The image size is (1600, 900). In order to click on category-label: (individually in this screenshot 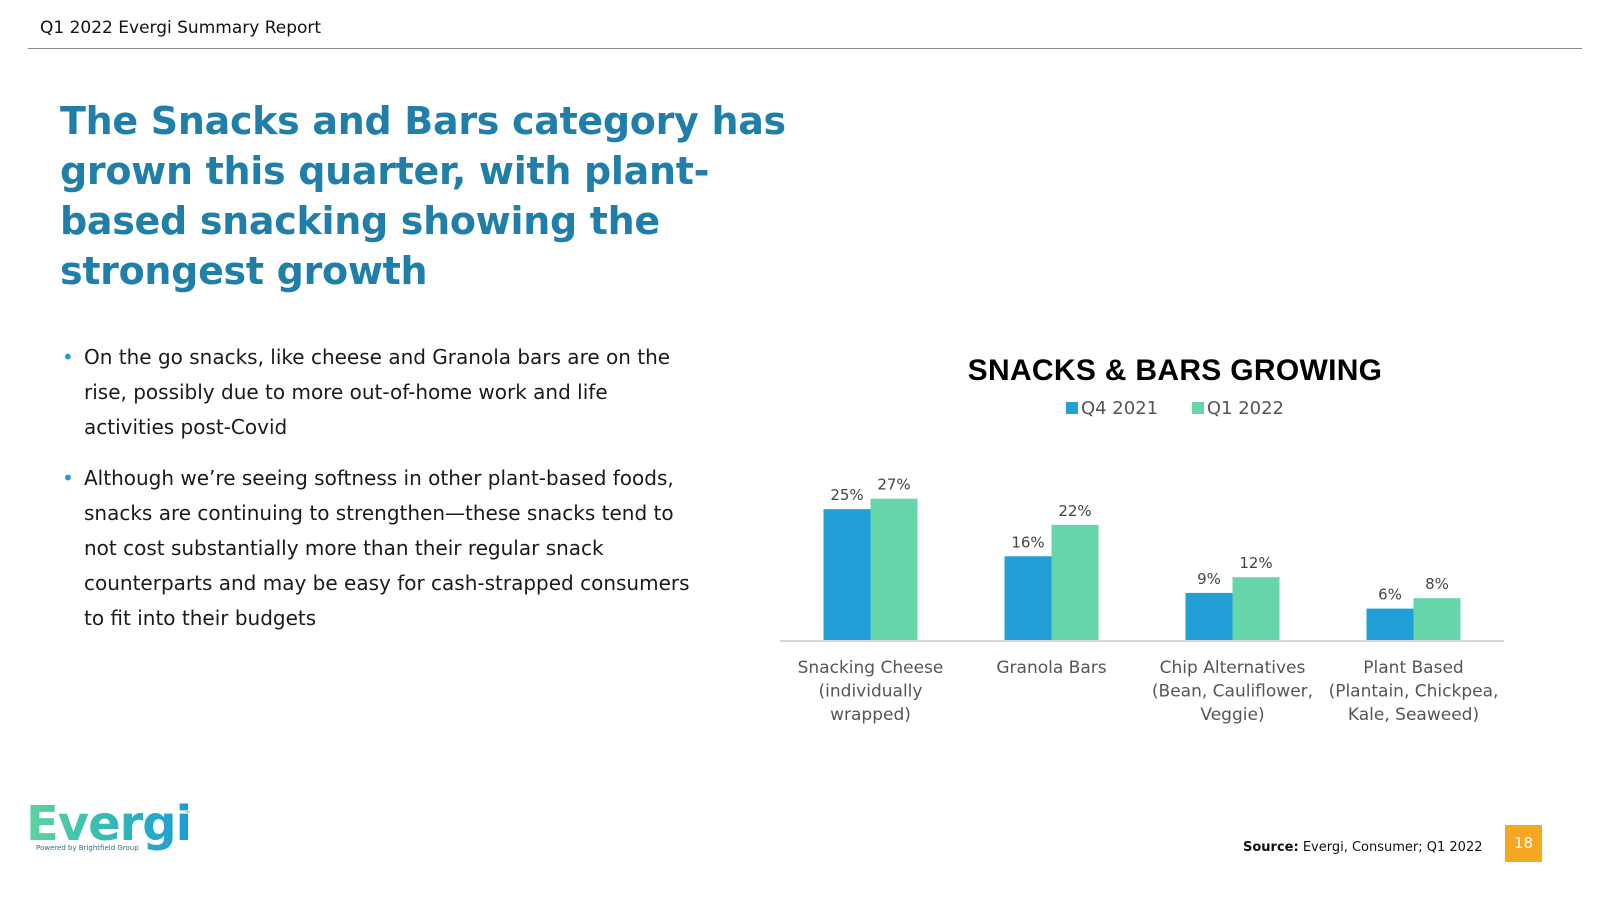, I will do `click(871, 692)`.